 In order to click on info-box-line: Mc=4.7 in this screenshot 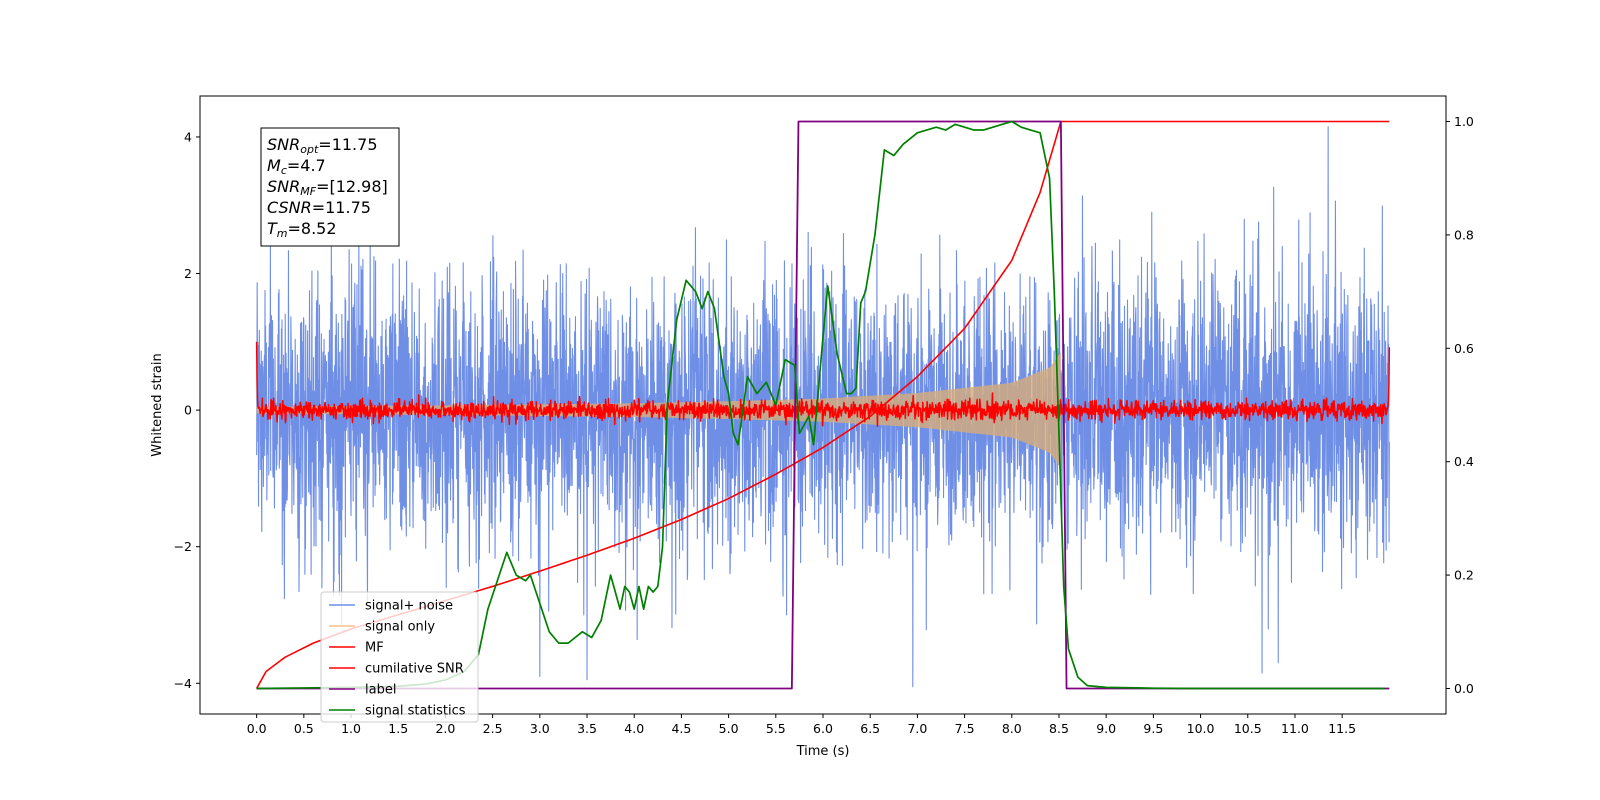, I will do `click(296, 166)`.